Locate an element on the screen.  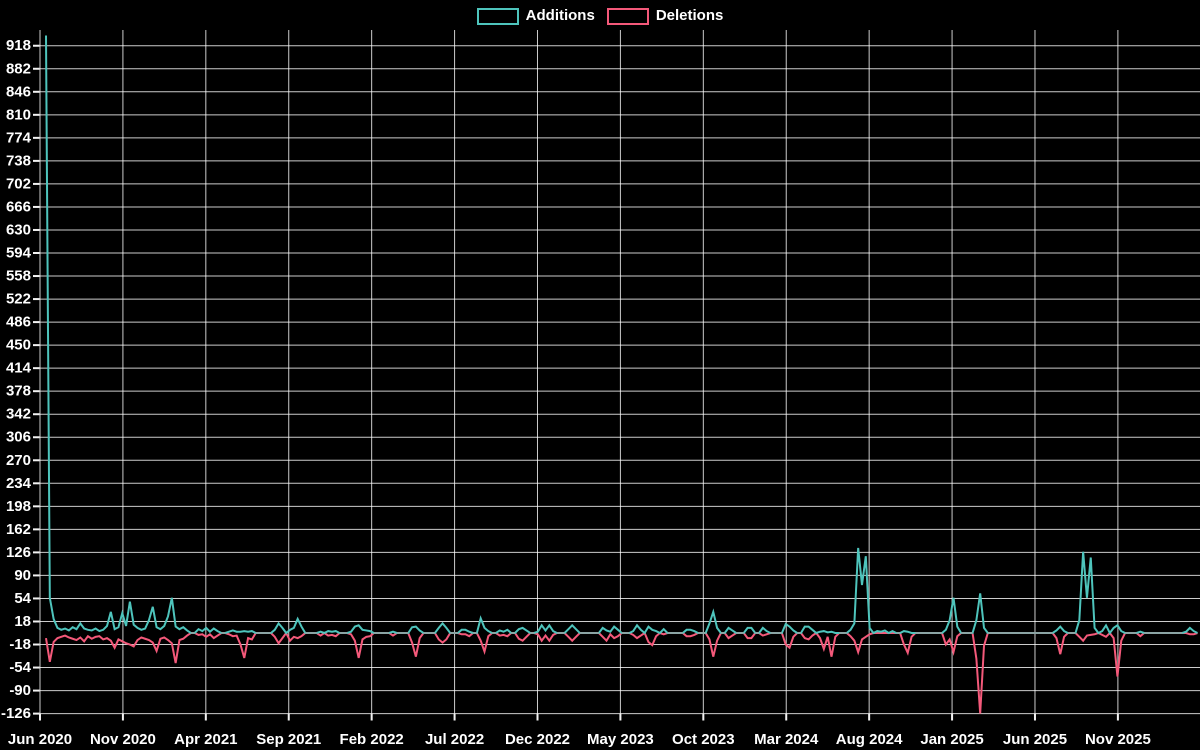
y-tick-label: 738 is located at coordinates (18, 160).